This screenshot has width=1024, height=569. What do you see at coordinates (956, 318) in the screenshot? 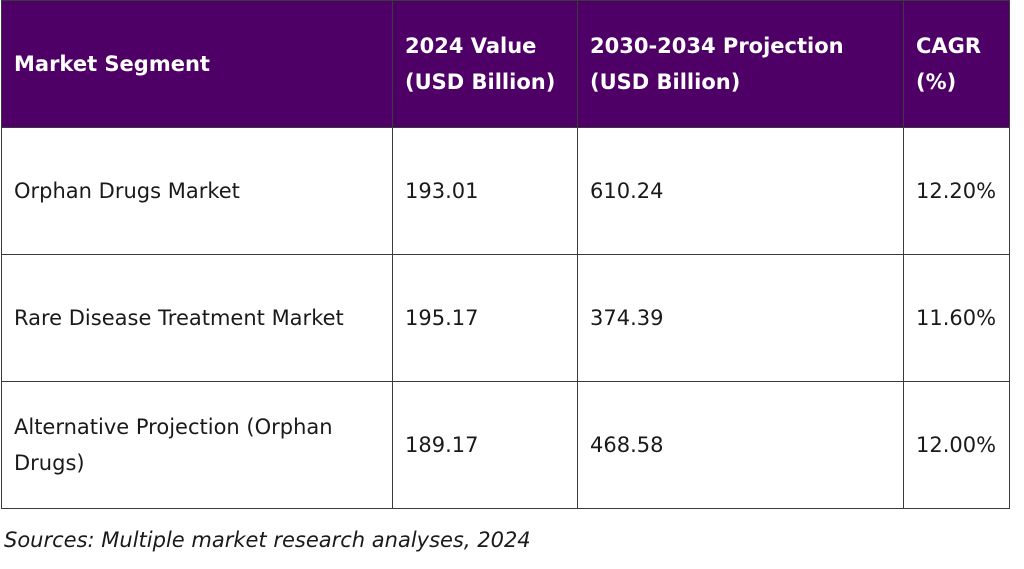
I see `table-cell: 11.60%` at bounding box center [956, 318].